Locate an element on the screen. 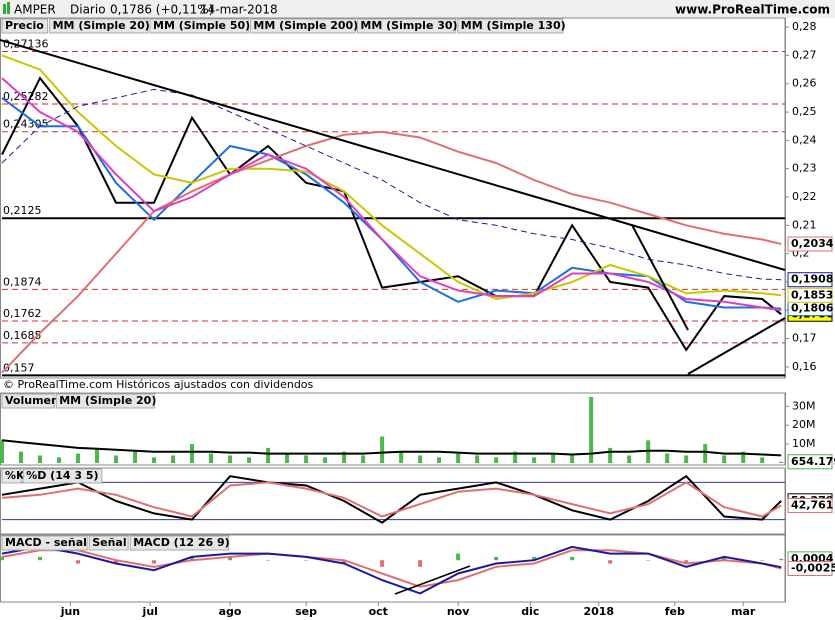  legend-label: Volumen is located at coordinates (32, 400).